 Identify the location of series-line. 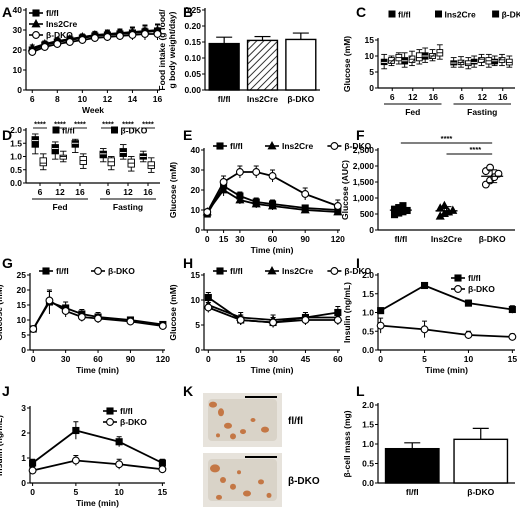
(97, 465).